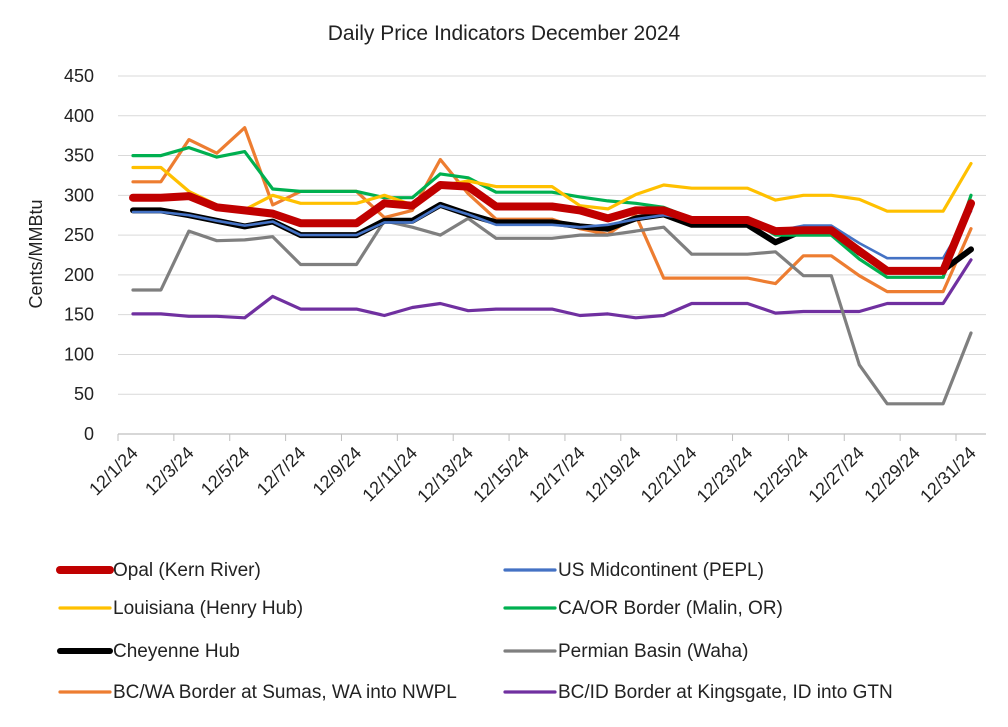 This screenshot has width=1008, height=727. What do you see at coordinates (79, 76) in the screenshot?
I see `y-tick-label: 450` at bounding box center [79, 76].